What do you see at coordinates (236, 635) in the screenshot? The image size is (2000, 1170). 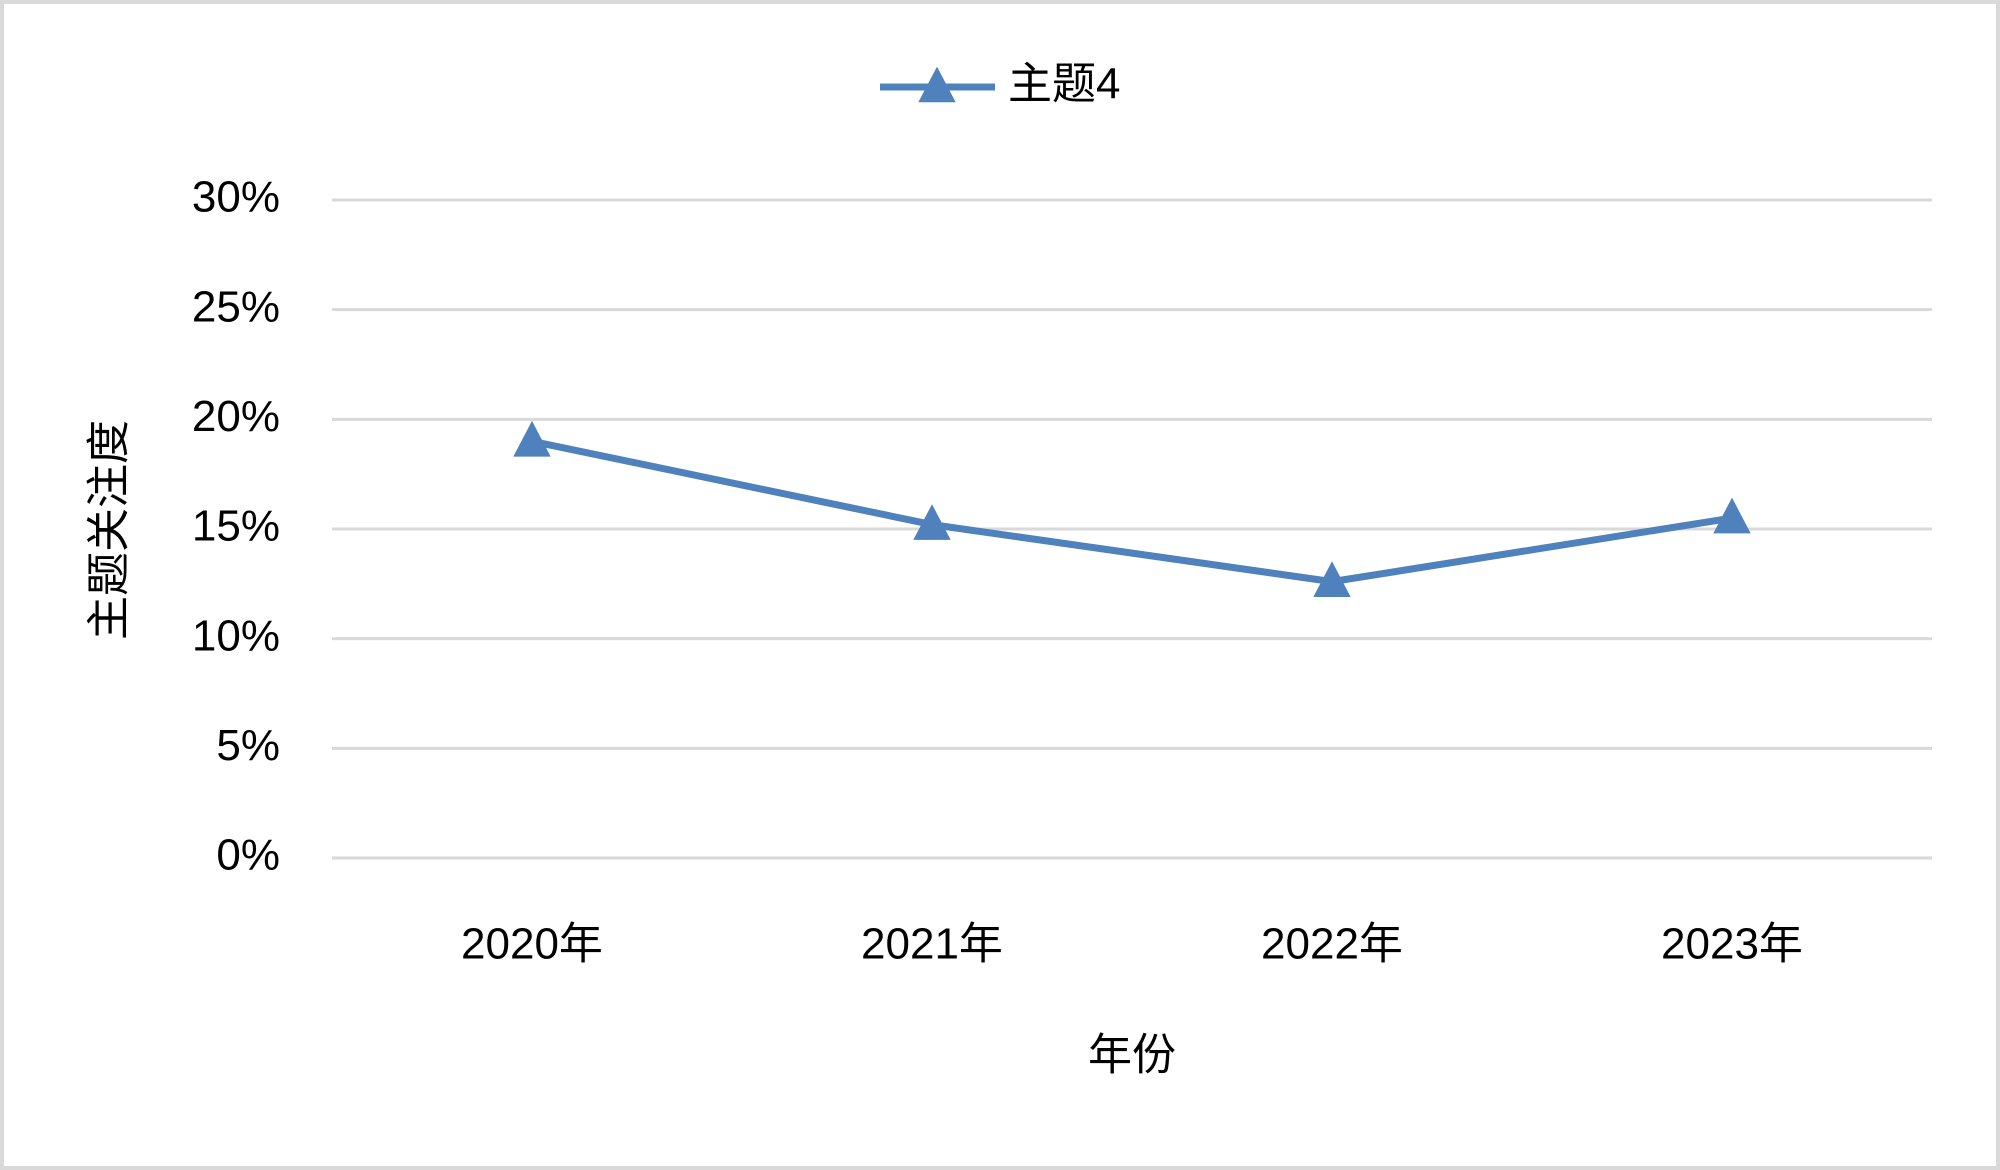 I see `y-tick-label: 10%` at bounding box center [236, 635].